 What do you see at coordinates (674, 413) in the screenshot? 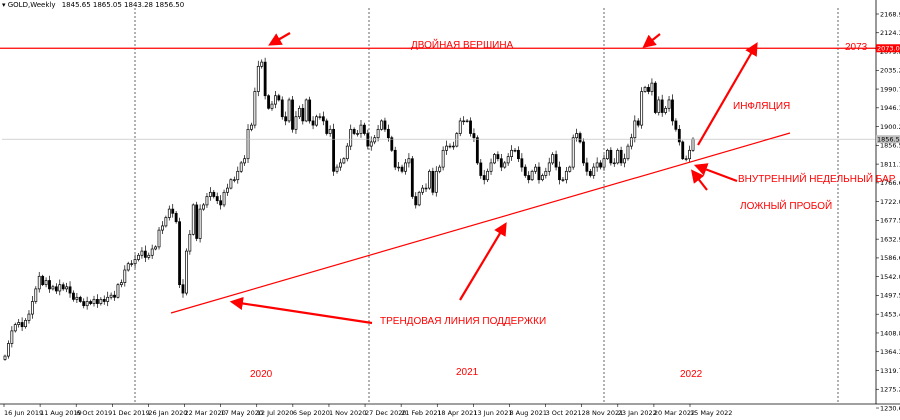
I see `x-tick-label: 20 Mar 2022` at bounding box center [674, 413].